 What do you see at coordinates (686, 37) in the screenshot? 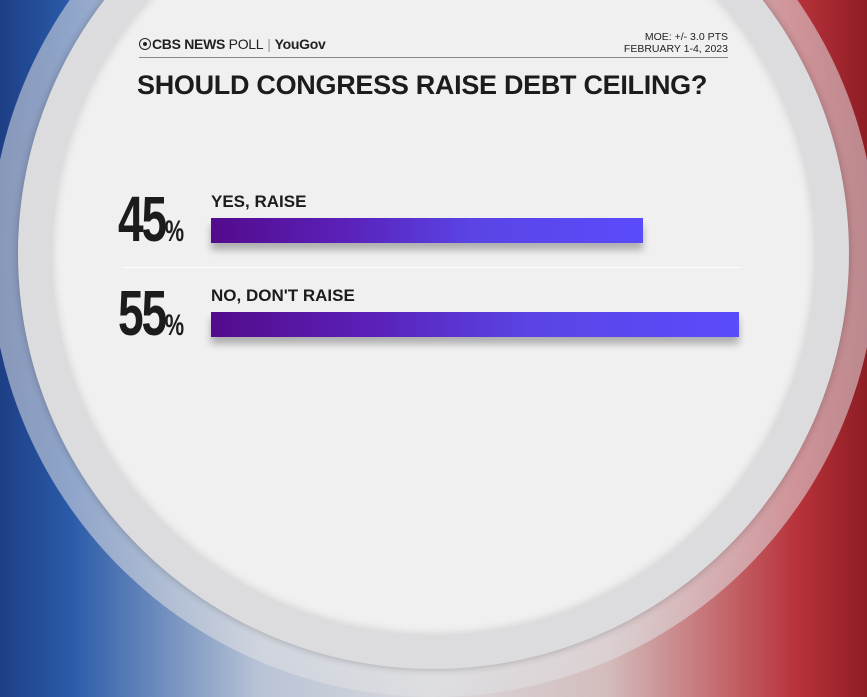
I see `moe: MOE: +/- 3.0 PTS` at bounding box center [686, 37].